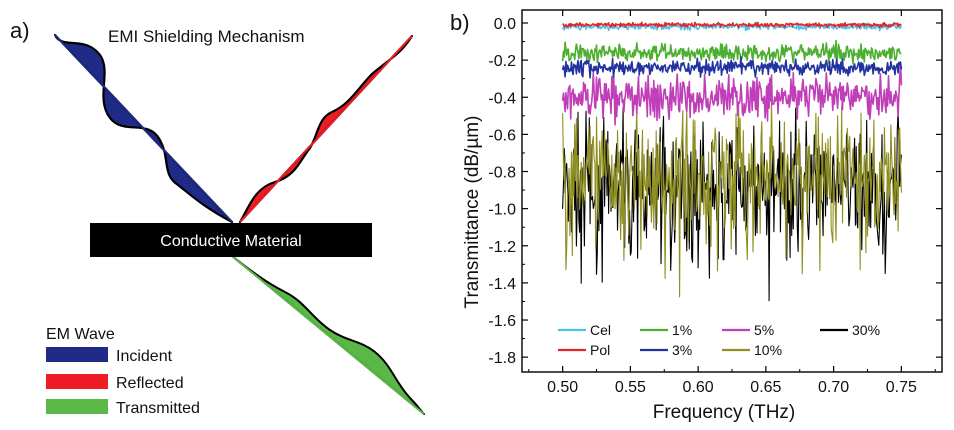 The image size is (954, 430). What do you see at coordinates (505, 24) in the screenshot?
I see `y-tick-label: 0.0` at bounding box center [505, 24].